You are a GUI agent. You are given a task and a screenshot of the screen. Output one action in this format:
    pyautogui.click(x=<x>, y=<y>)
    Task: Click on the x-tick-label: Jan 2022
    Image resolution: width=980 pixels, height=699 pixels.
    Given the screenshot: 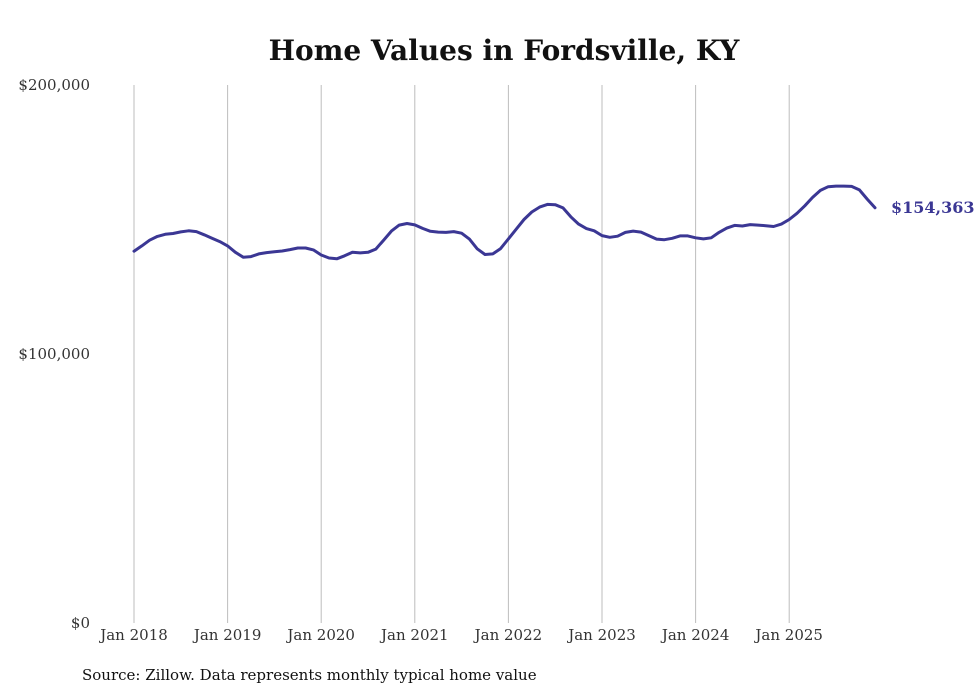 What is the action you would take?
    pyautogui.click(x=508, y=635)
    